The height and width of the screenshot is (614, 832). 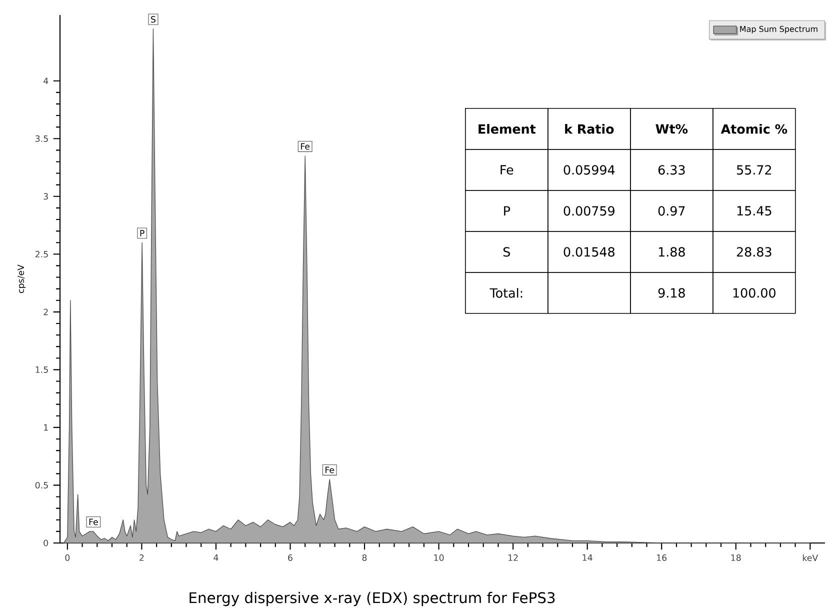 I want to click on annotation: 55.72, so click(x=754, y=170).